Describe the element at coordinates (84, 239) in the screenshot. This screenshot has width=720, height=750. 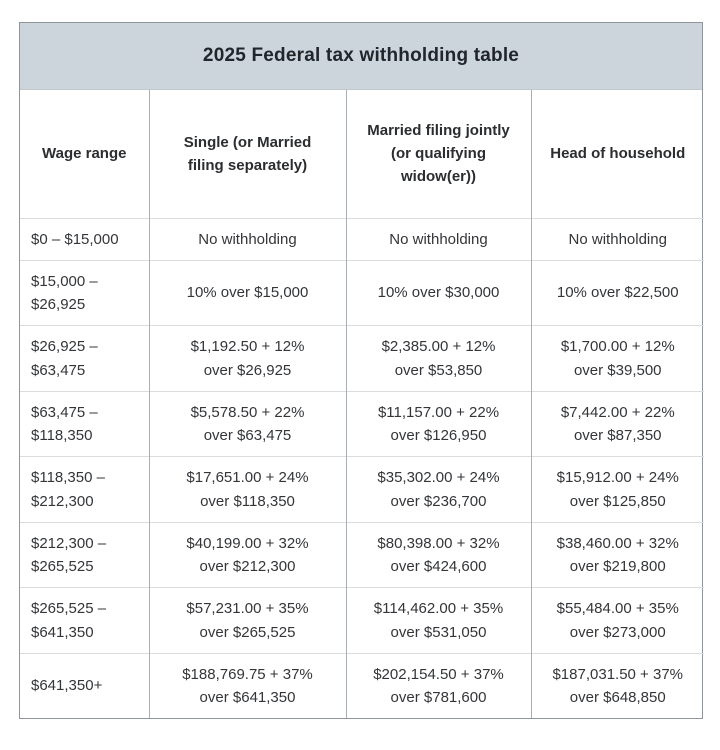
I see `wage-range-cell: $0 – $15,000` at that location.